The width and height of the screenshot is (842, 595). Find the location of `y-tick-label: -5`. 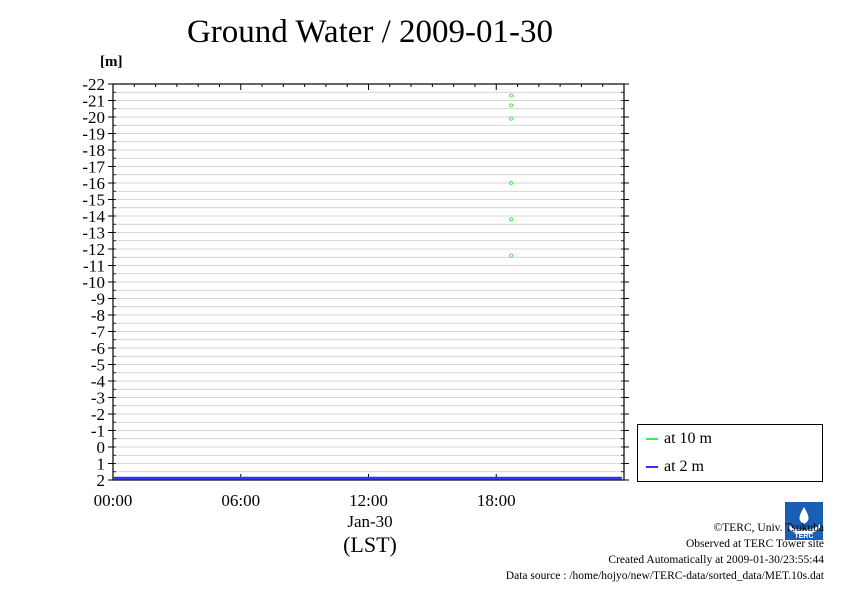

y-tick-label: -5 is located at coordinates (98, 365).